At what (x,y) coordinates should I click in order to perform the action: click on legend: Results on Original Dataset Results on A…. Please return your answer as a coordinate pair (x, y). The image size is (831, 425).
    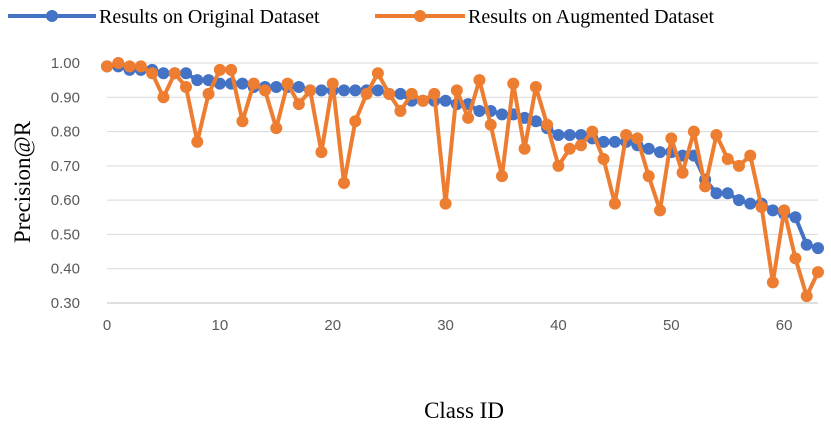
    Looking at the image, I should click on (361, 17).